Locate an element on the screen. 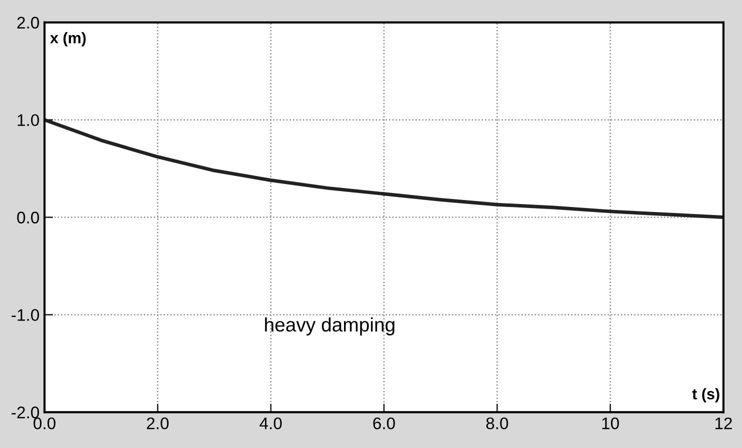  x-tick-label: 12 is located at coordinates (723, 423).